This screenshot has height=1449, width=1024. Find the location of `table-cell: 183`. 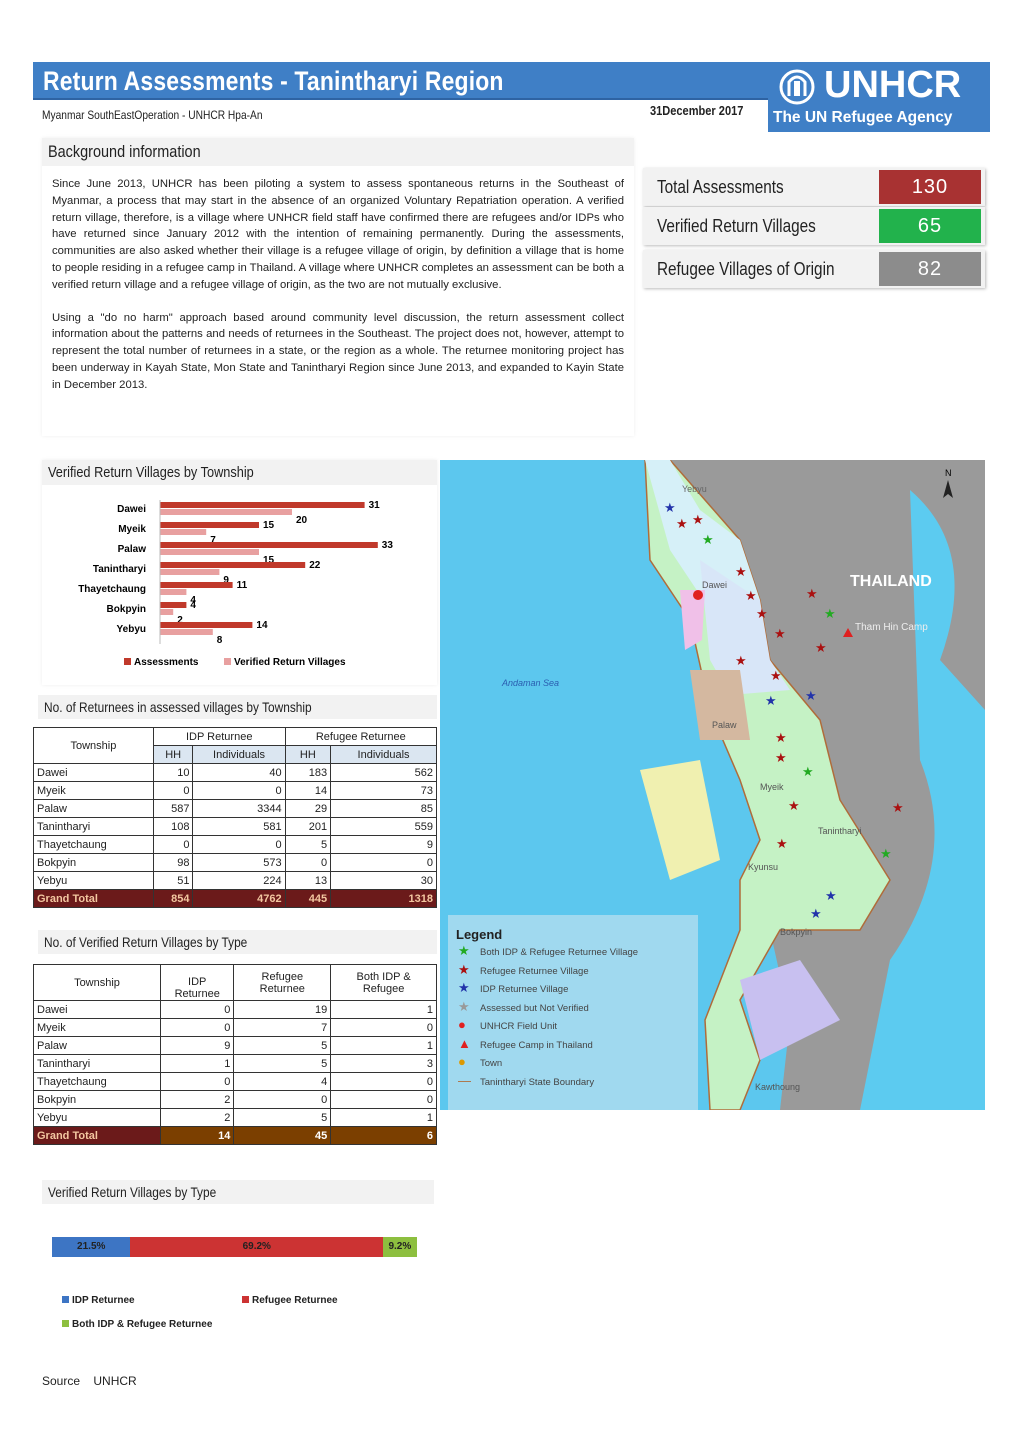

table-cell: 183 is located at coordinates (308, 772).